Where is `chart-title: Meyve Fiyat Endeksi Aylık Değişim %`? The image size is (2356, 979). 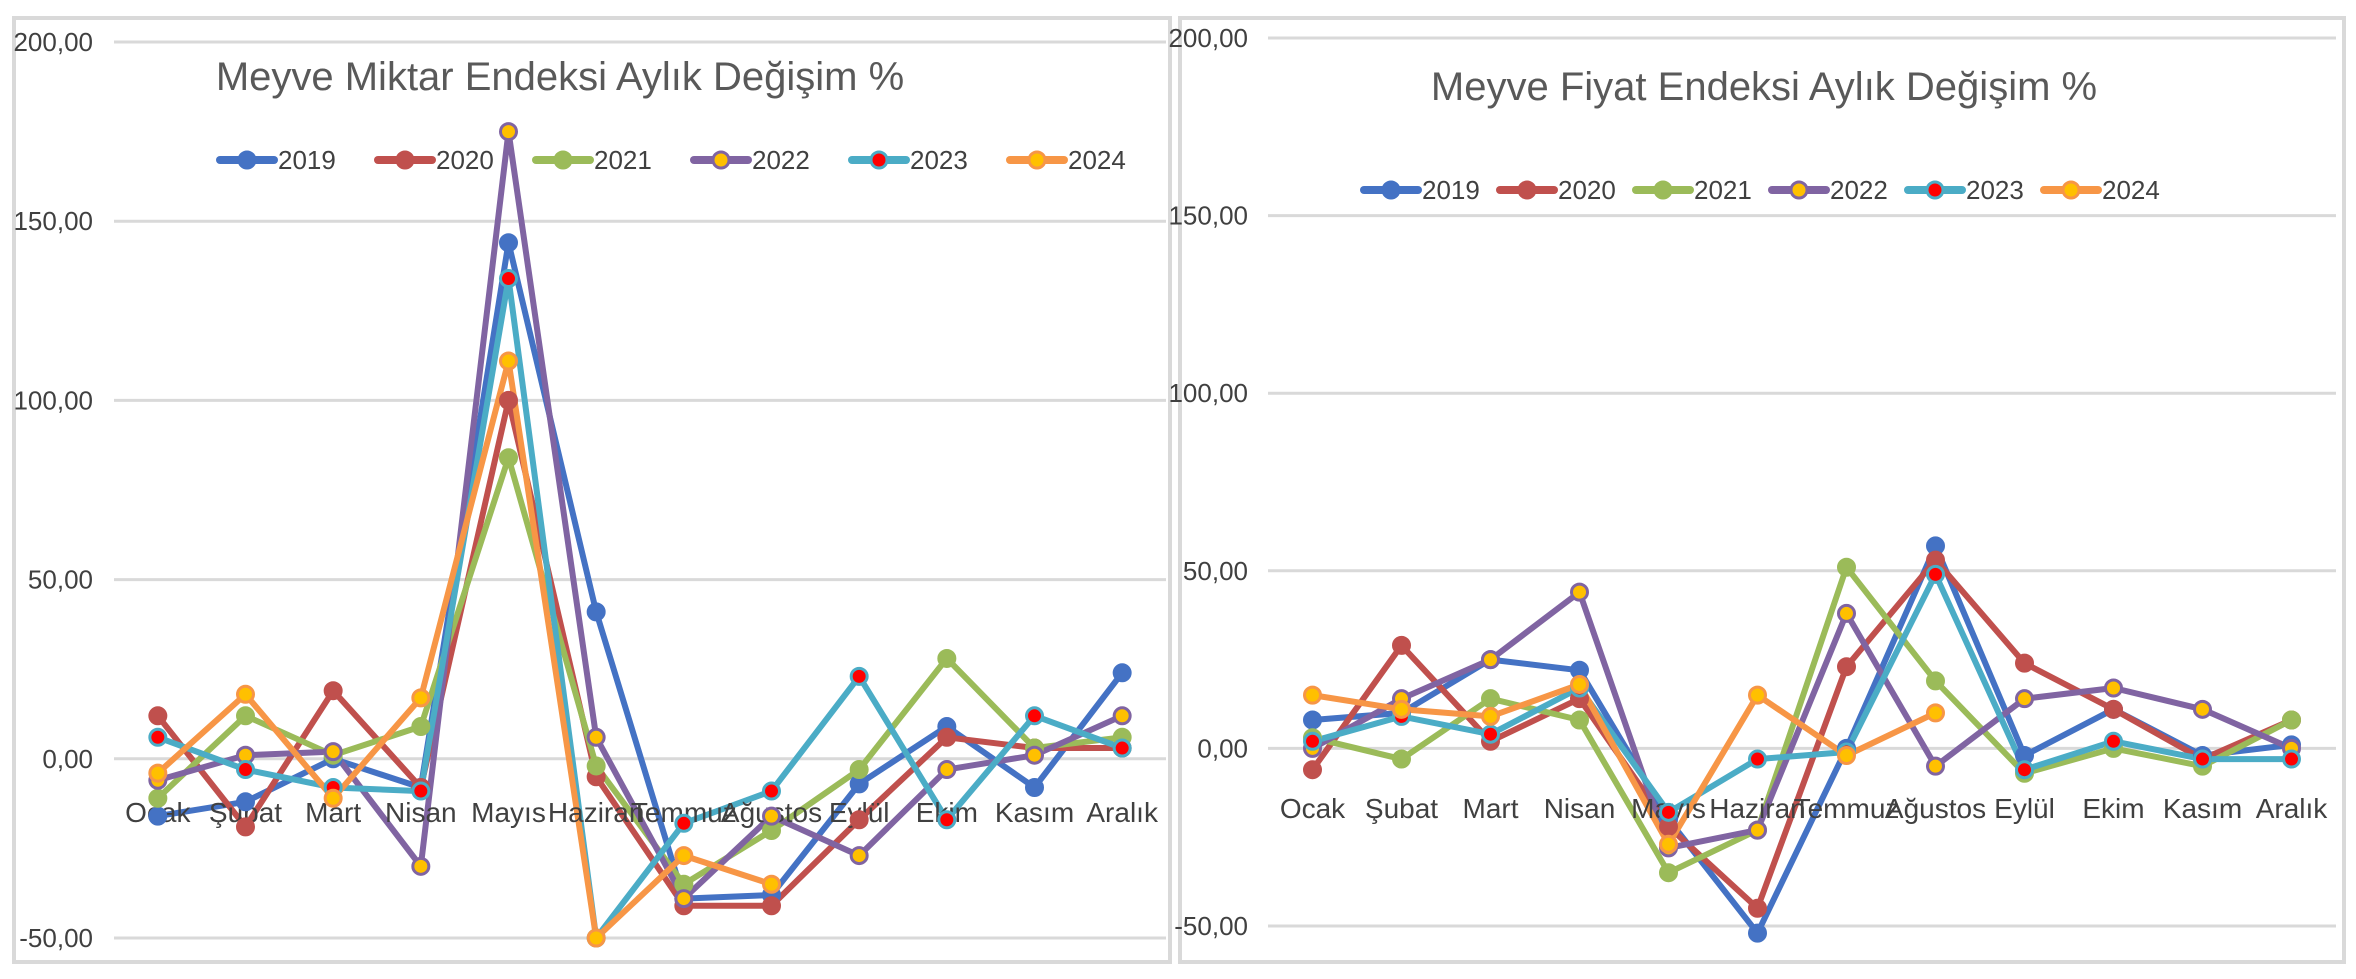 chart-title: Meyve Fiyat Endeksi Aylık Değişim % is located at coordinates (1764, 87).